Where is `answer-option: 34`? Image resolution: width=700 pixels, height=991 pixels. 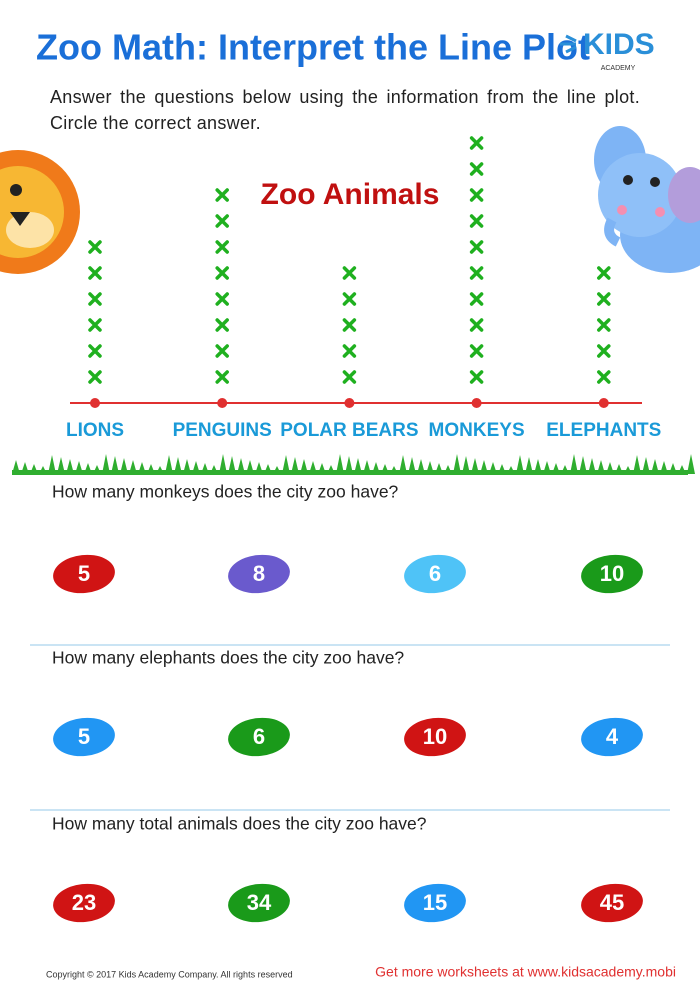
answer-option: 34 is located at coordinates (259, 903).